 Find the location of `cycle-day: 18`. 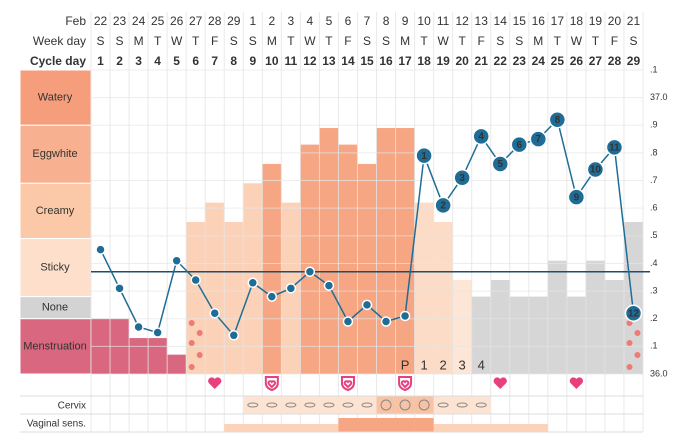

cycle-day: 18 is located at coordinates (424, 61).